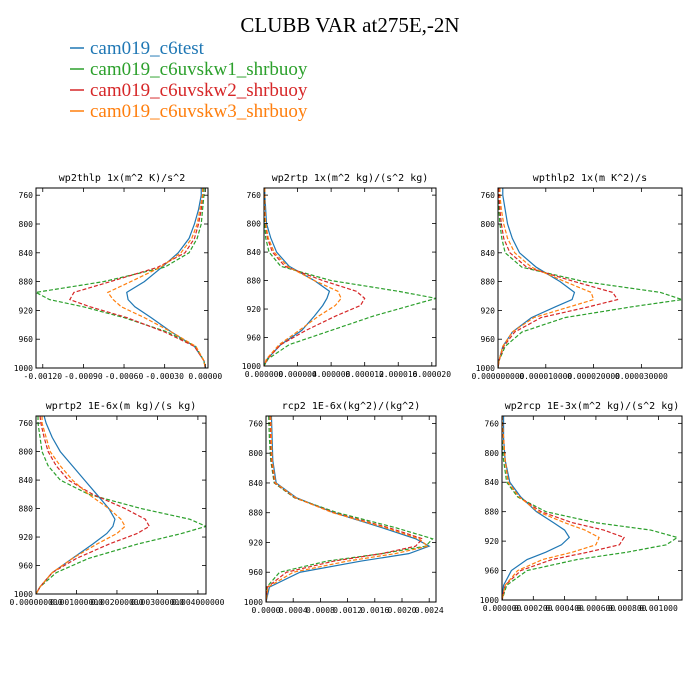 The height and width of the screenshot is (700, 700). Describe the element at coordinates (564, 608) in the screenshot. I see `x-tick-label: 0.000400` at that location.